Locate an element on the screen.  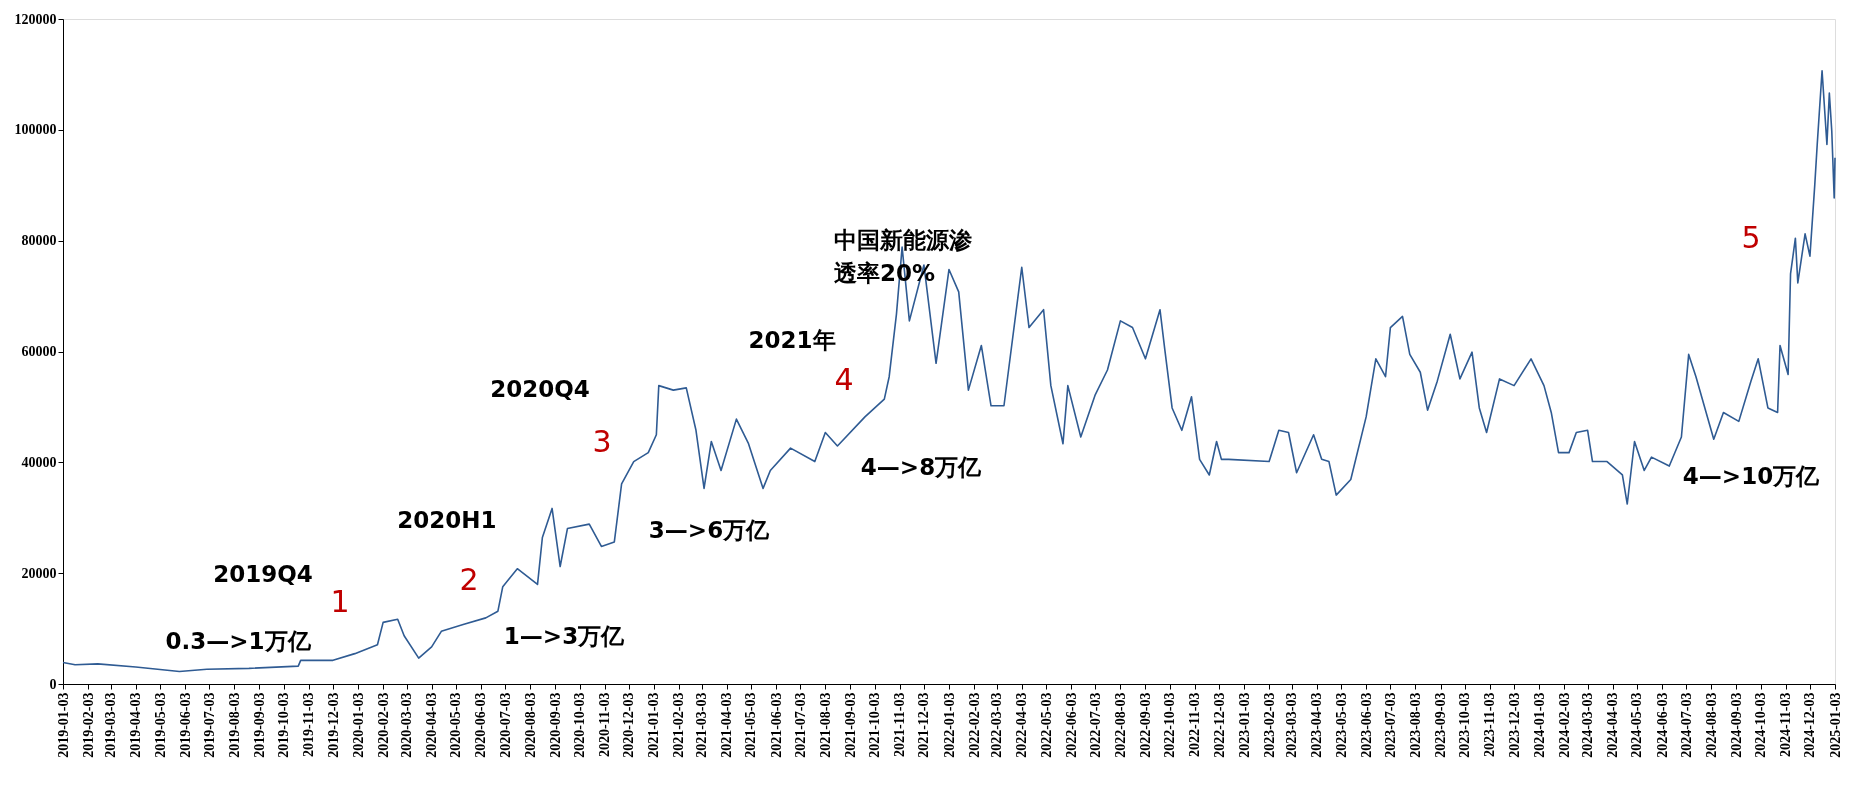
x-tick-label: 2025-01-03 is located at coordinates (1835, 725).